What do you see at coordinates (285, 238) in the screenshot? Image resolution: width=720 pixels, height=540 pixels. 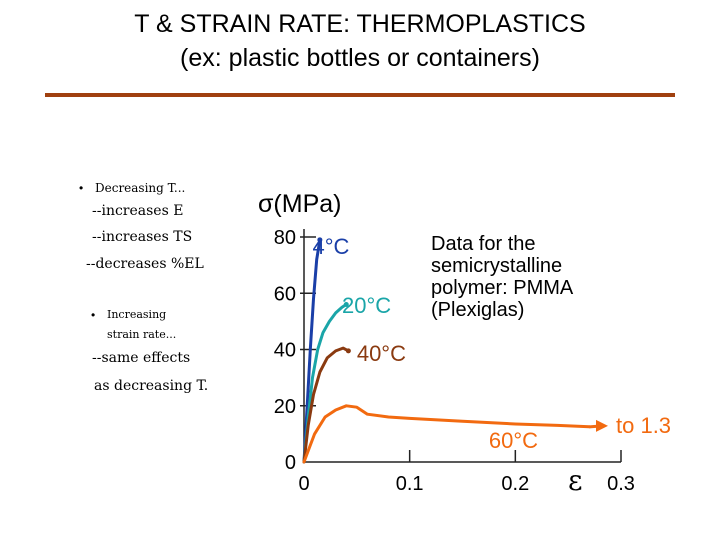 I see `y-tick-label: 80` at bounding box center [285, 238].